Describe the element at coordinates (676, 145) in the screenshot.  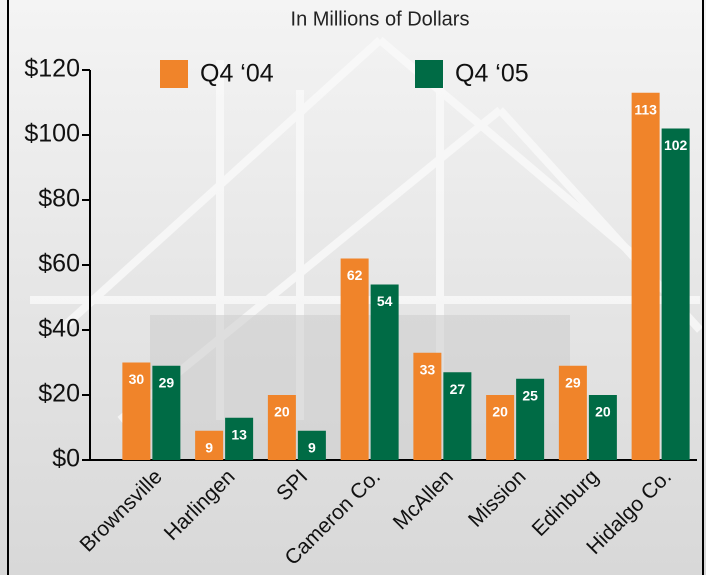
I see `value-label: 102` at that location.